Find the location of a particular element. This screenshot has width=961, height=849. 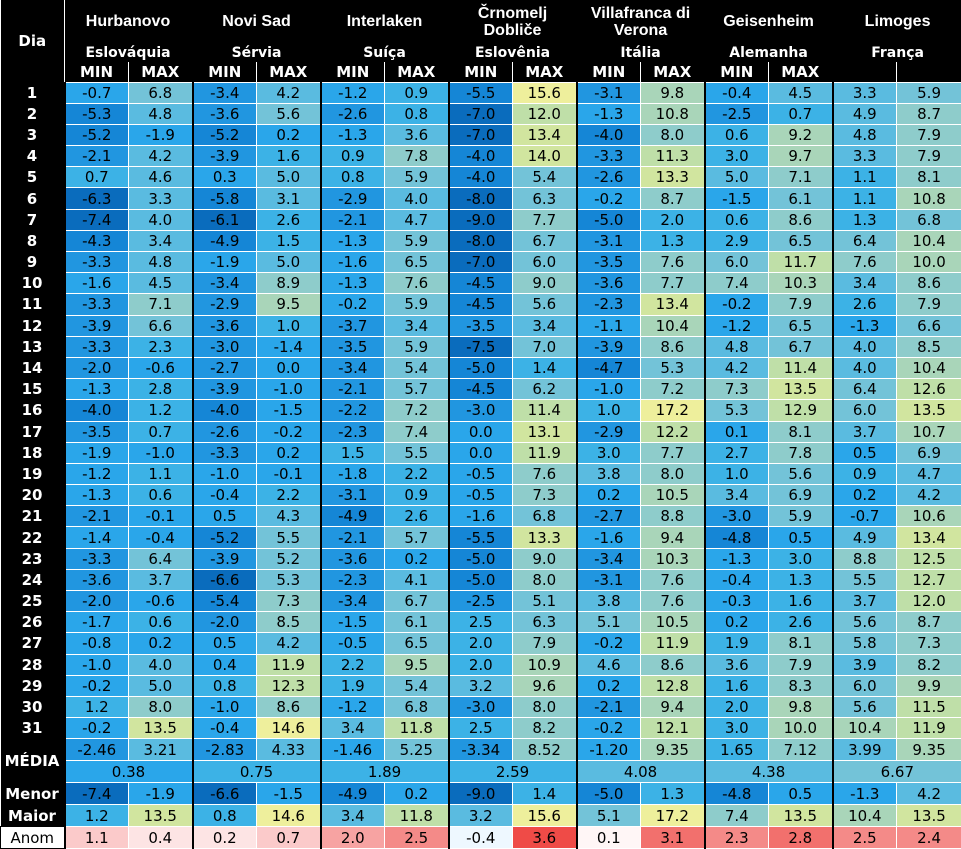

max-temp-cell: 7.9 is located at coordinates (545, 643).